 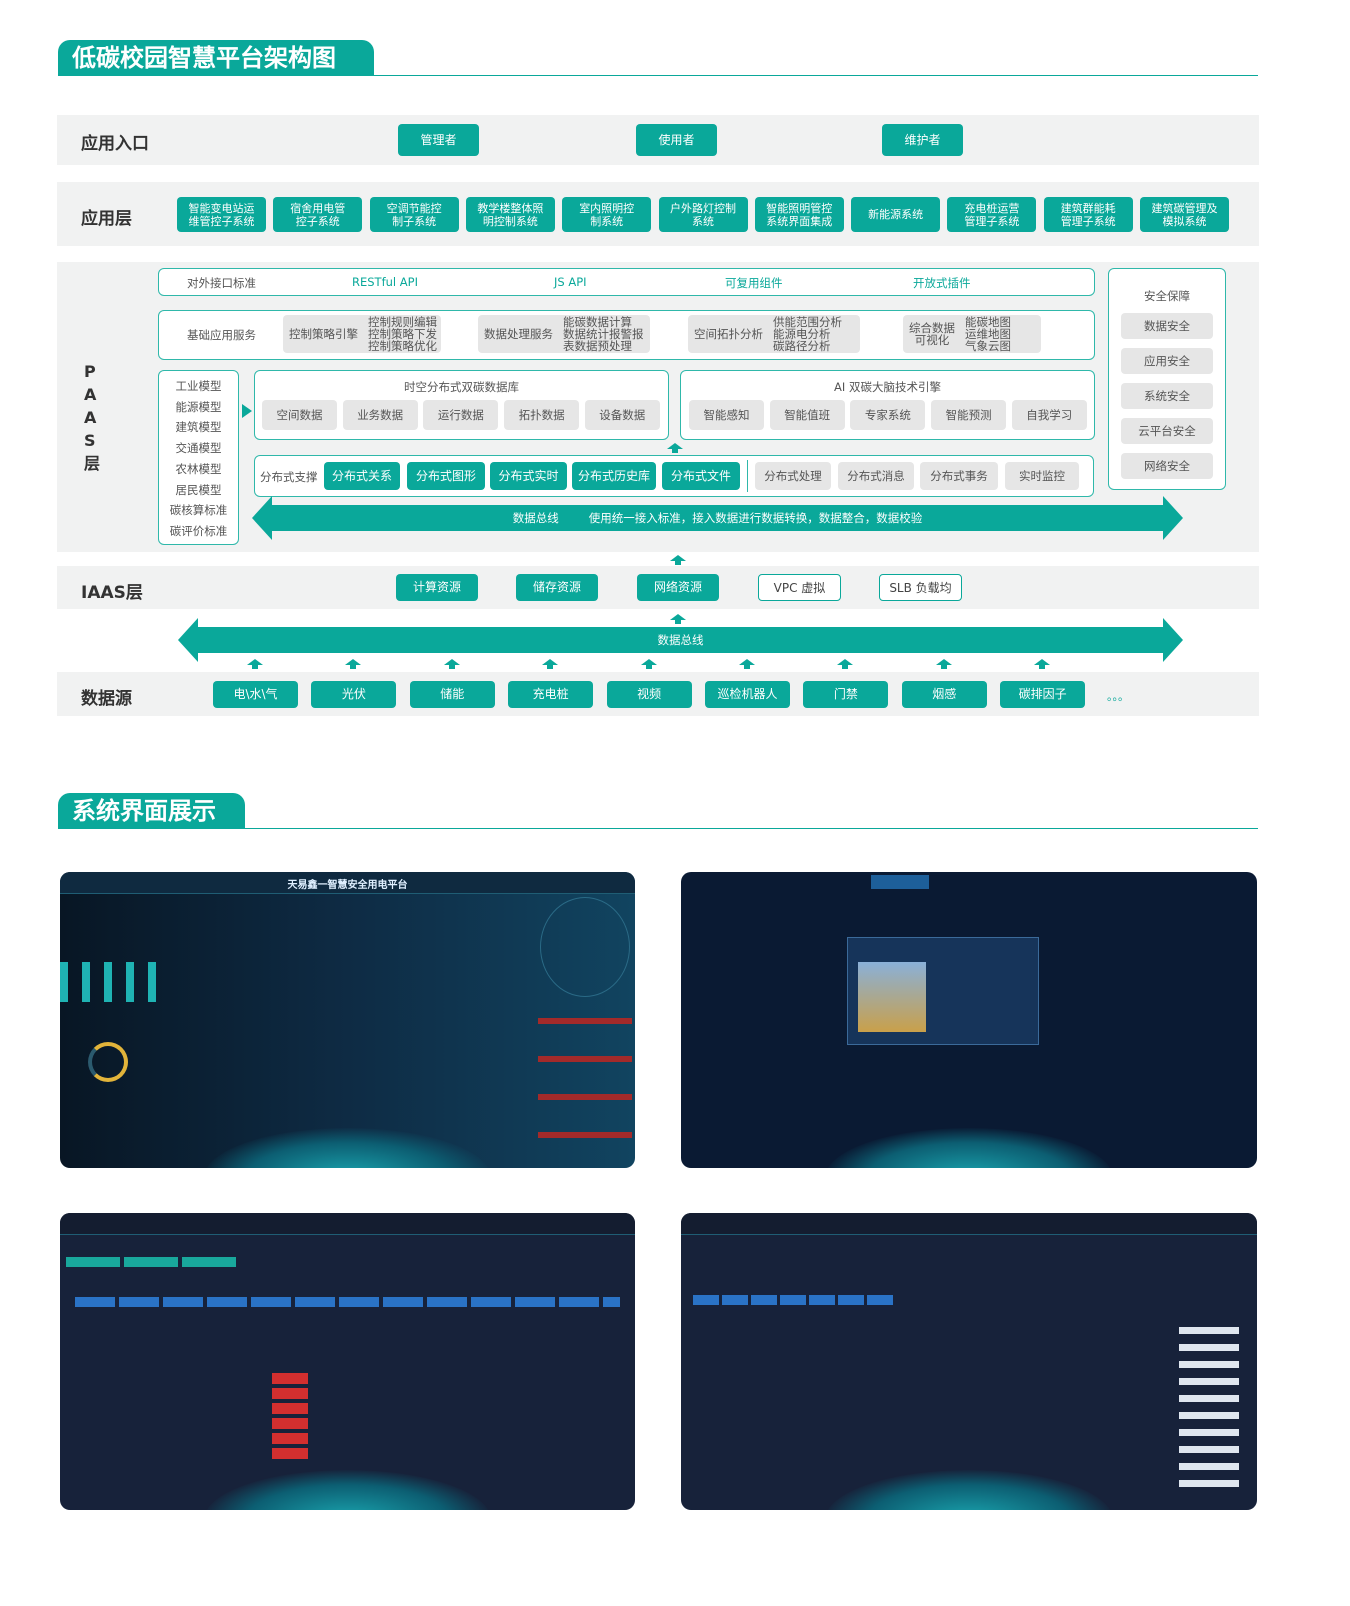 What do you see at coordinates (216, 58) in the screenshot?
I see `section-title-architecture: 低碳校园智慧平台架构图` at bounding box center [216, 58].